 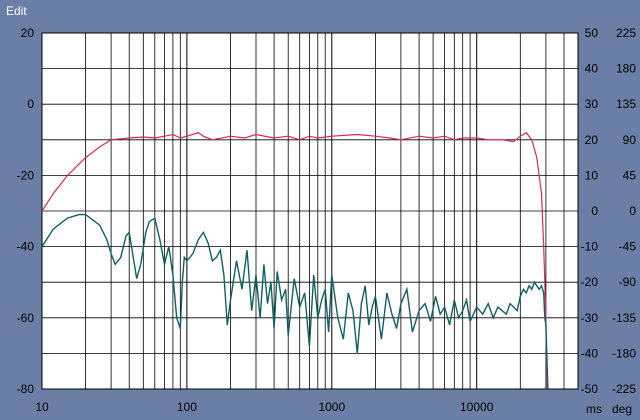 I want to click on right-ms-tick-label: 0, so click(x=594, y=211).